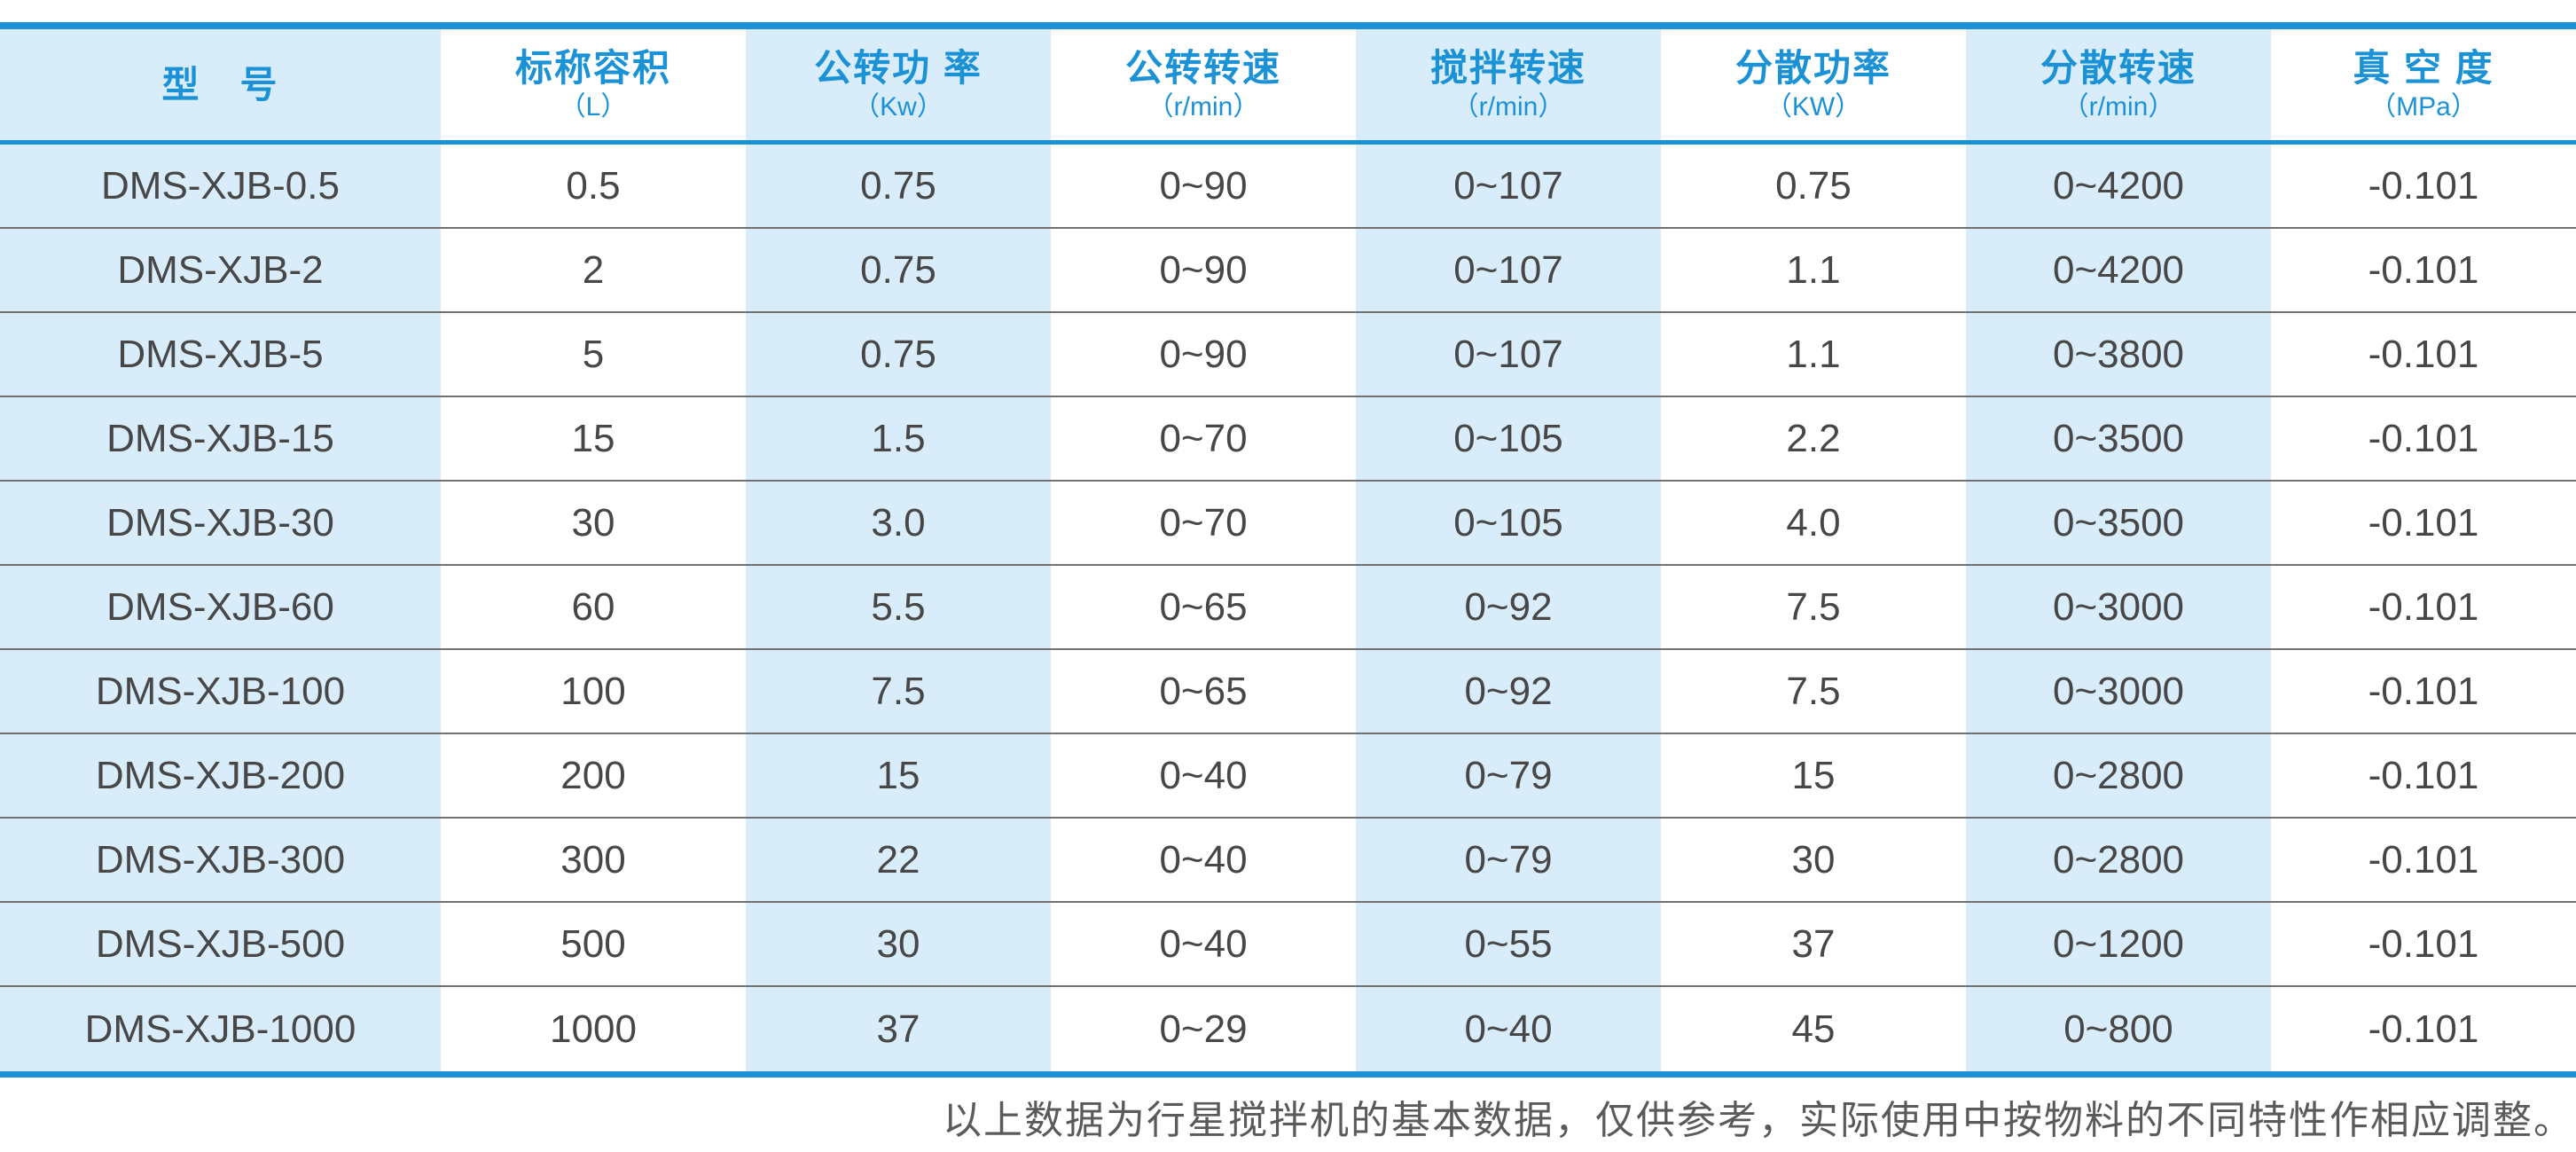 The height and width of the screenshot is (1152, 2576). I want to click on footer-note: 以上数据为行星搅拌机的基本数据，仅供参考，实际使用中按物料的不同特性作相应调整。, so click(1758, 1120).